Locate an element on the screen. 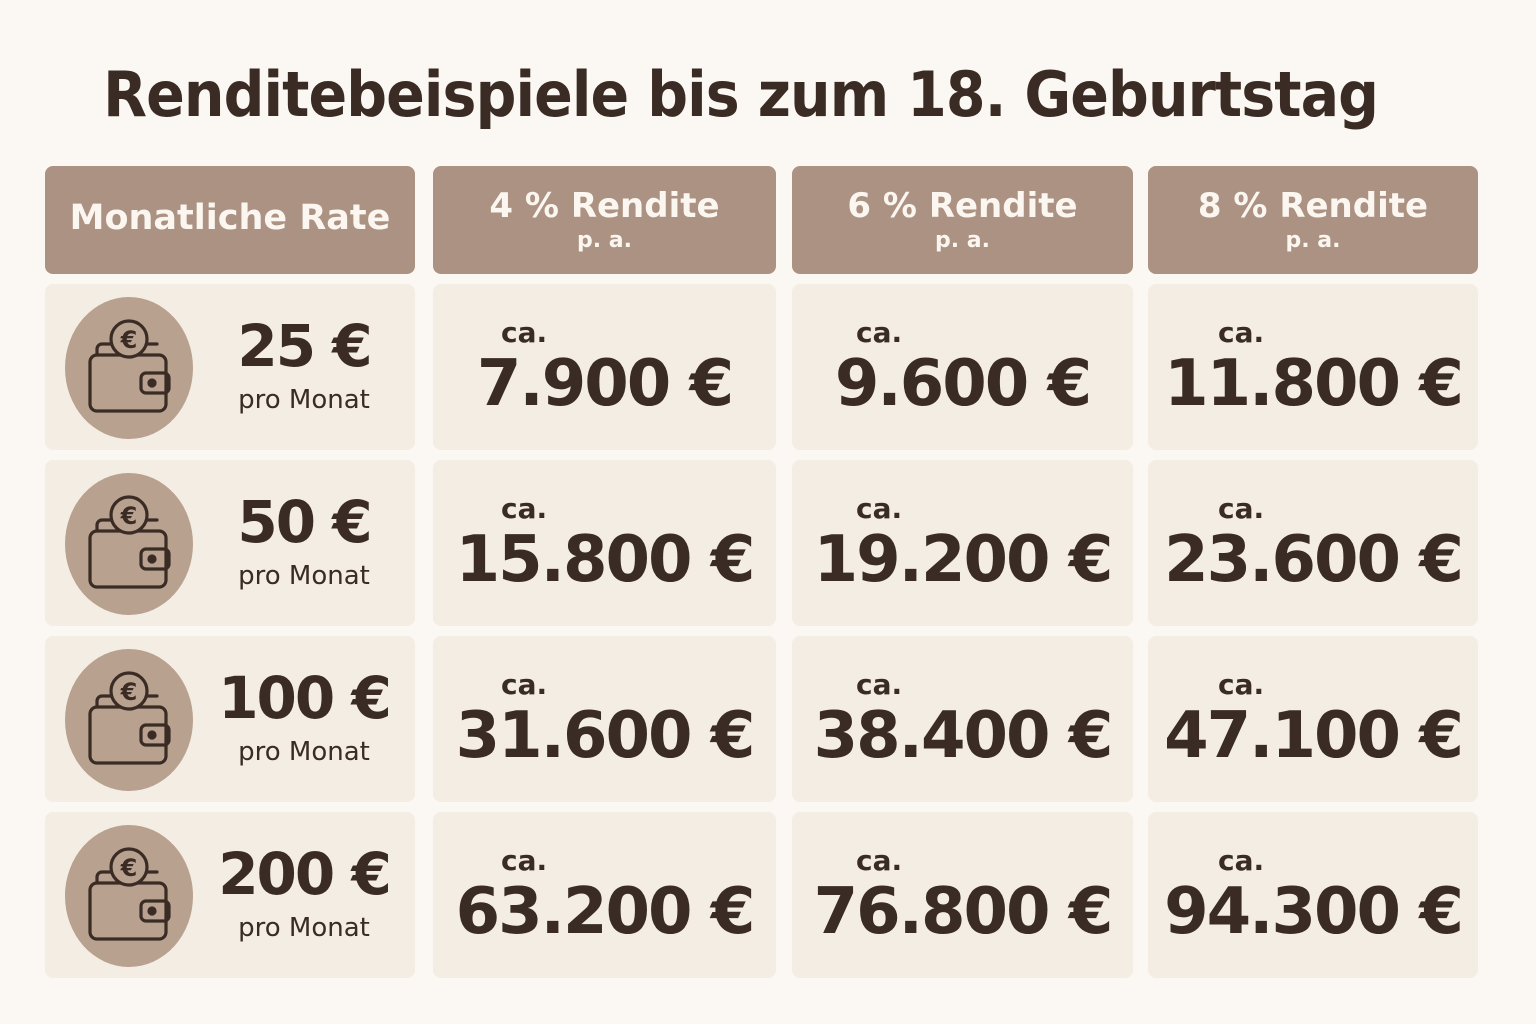 This screenshot has width=1536, height=1024. return-value: 15.800 € is located at coordinates (605, 560).